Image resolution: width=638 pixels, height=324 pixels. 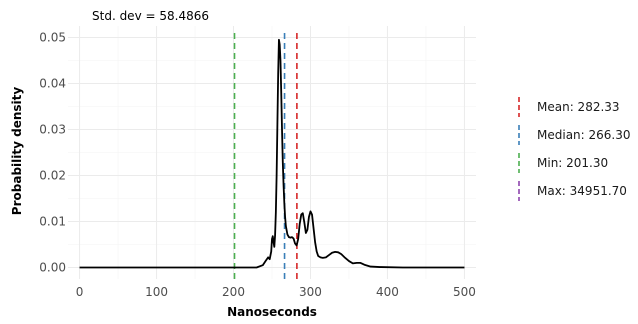 I want to click on y-tick-label: 0.04, so click(x=52, y=84).